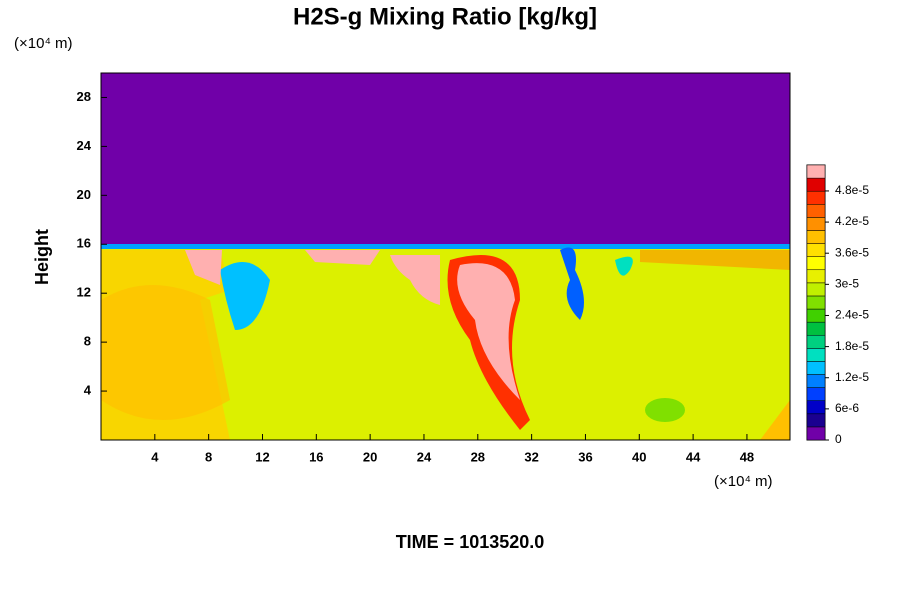  What do you see at coordinates (852, 252) in the screenshot?
I see `colorbar-label: 3.6e-5` at bounding box center [852, 252].